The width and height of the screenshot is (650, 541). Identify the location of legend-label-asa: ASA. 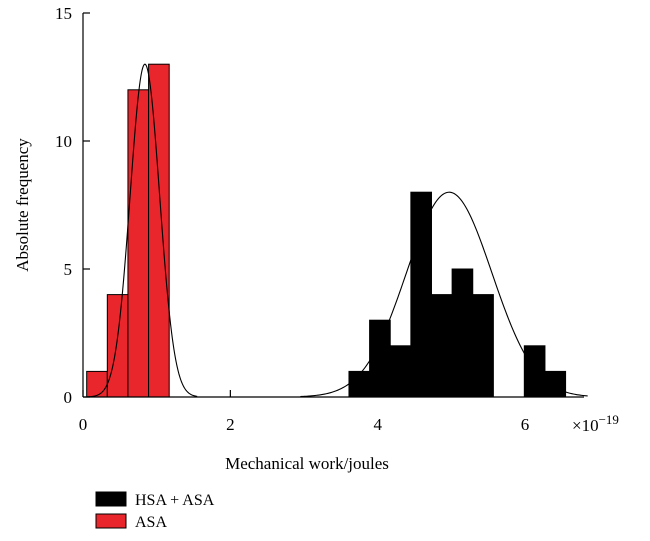
(151, 522).